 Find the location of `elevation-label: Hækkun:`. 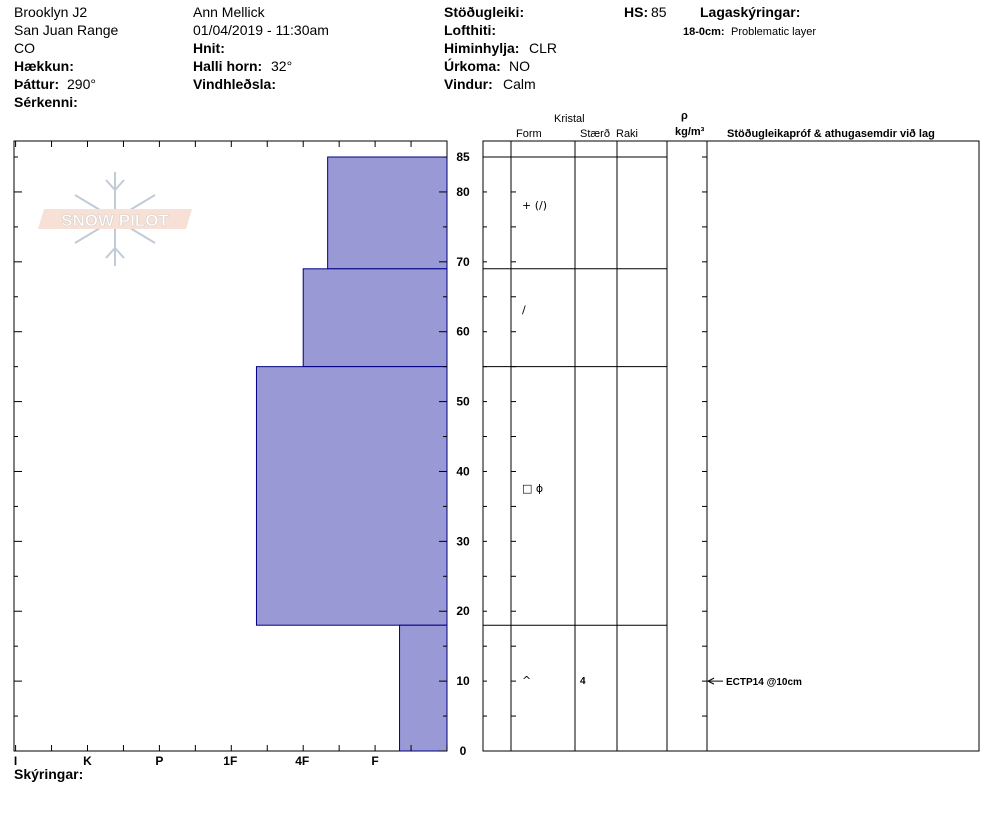

elevation-label: Hækkun: is located at coordinates (44, 66).